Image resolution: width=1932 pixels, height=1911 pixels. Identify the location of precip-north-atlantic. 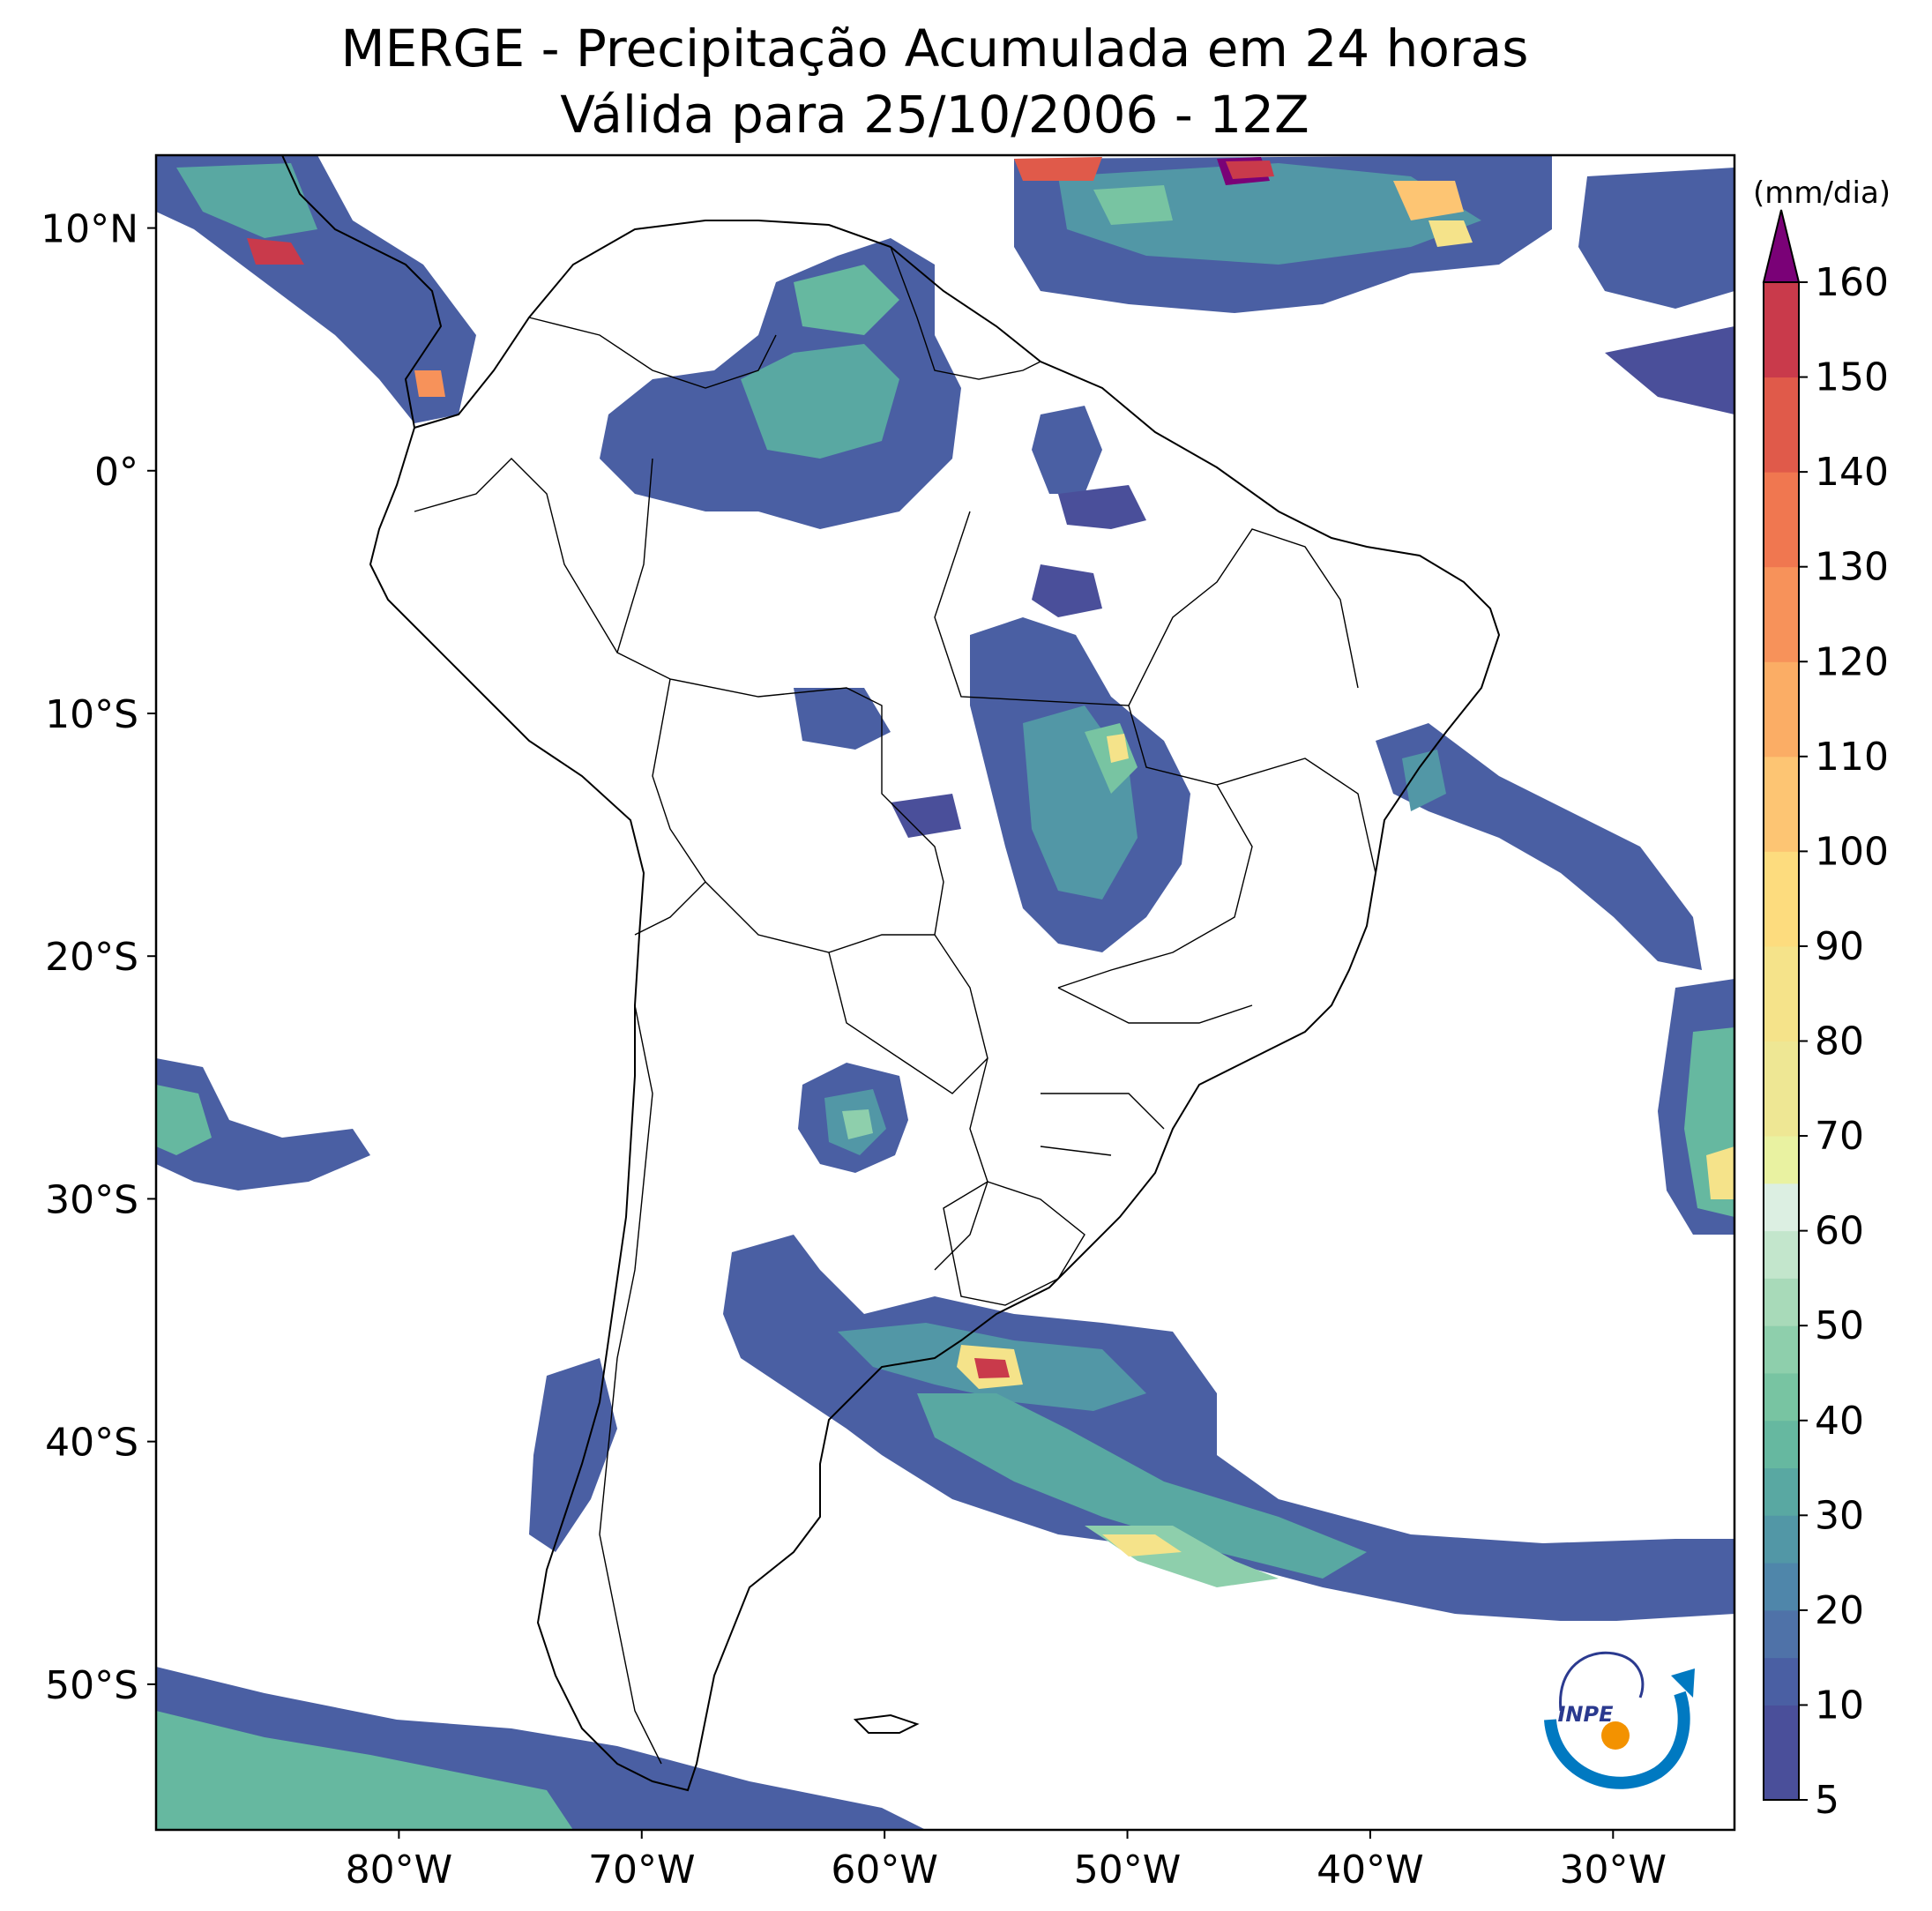
(1374, 285).